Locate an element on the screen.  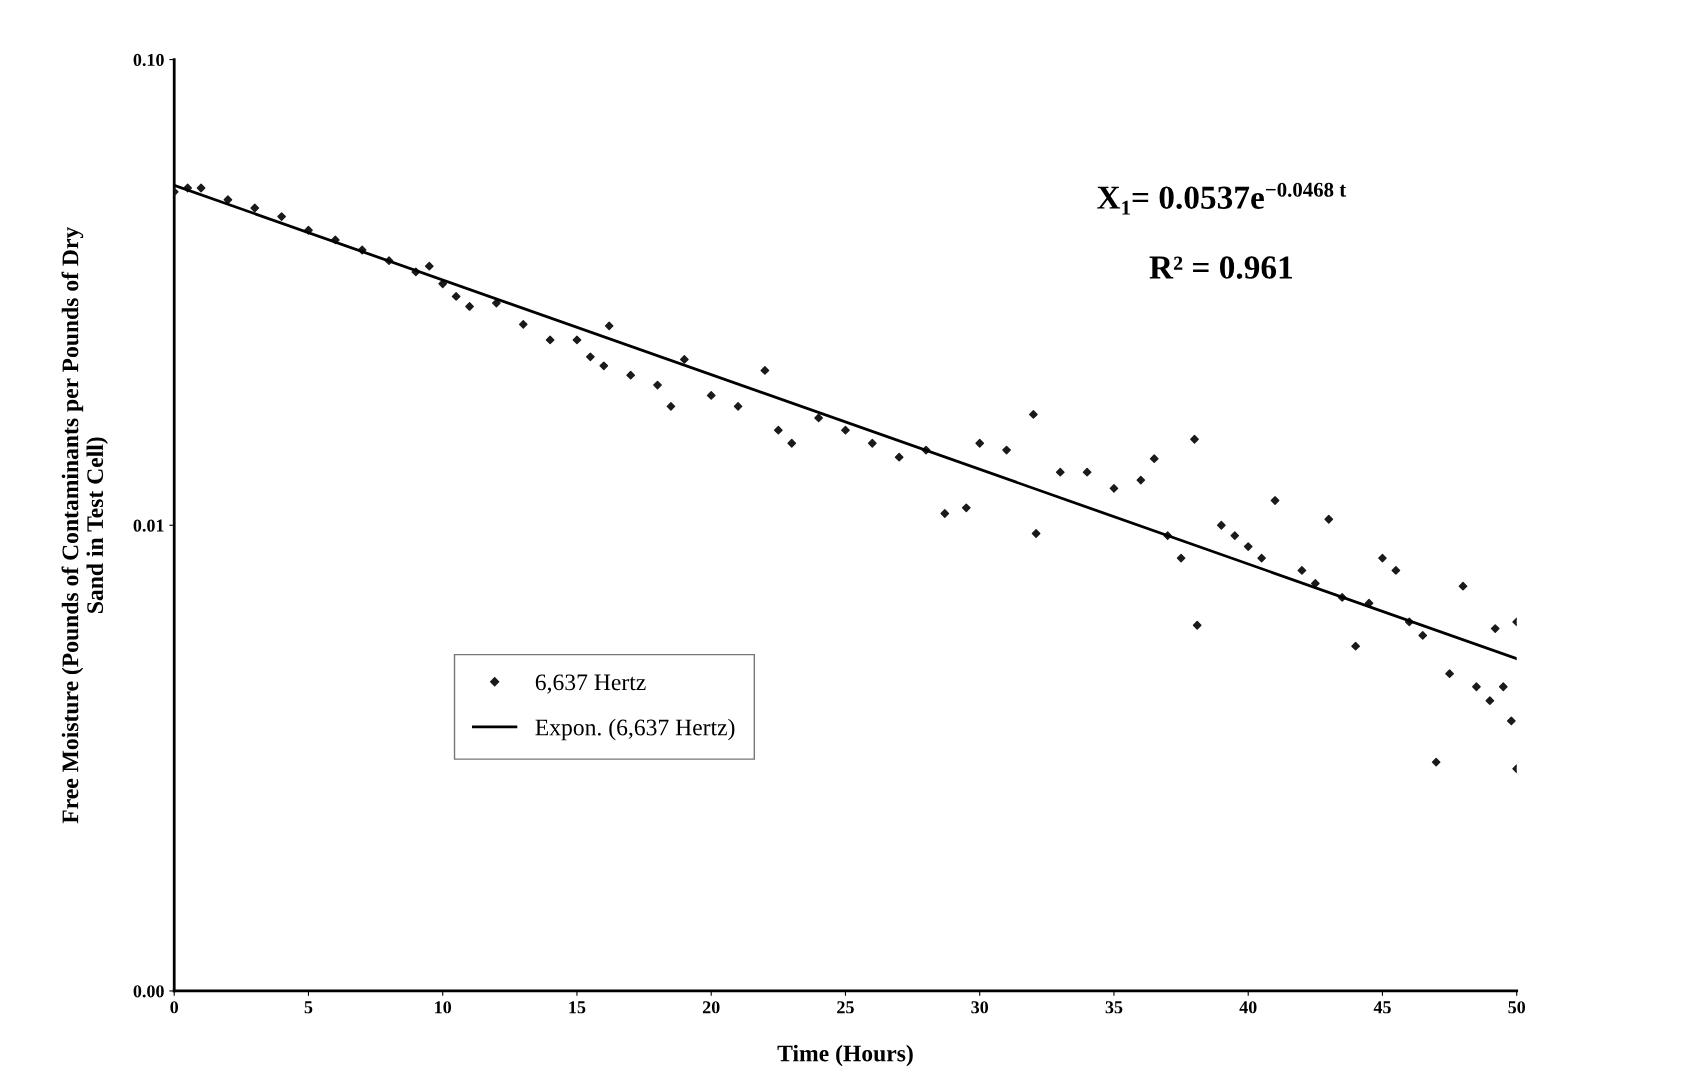
x-tick-label: 10 is located at coordinates (443, 1007).